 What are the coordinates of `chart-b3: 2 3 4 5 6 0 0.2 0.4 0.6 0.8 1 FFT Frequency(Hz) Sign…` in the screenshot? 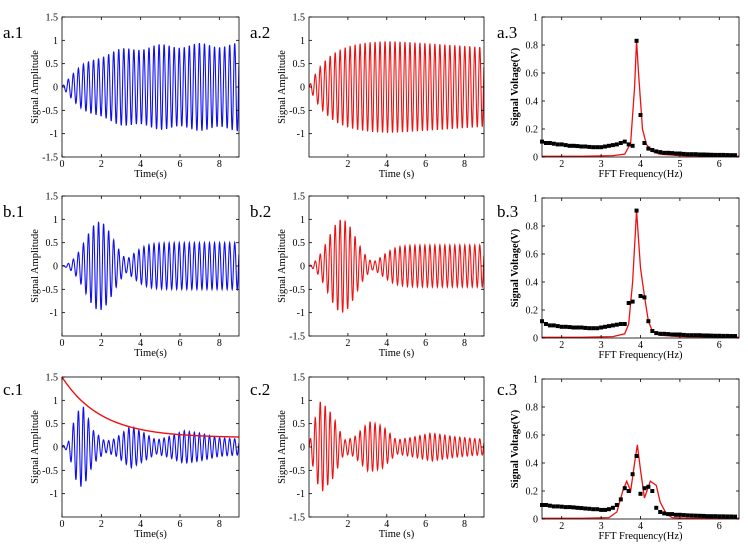 It's located at (618, 277).